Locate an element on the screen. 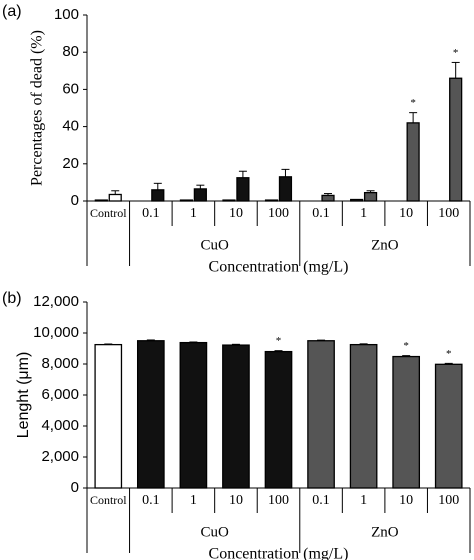 The image size is (474, 560). y-tick-label: 8,000 is located at coordinates (60, 363).